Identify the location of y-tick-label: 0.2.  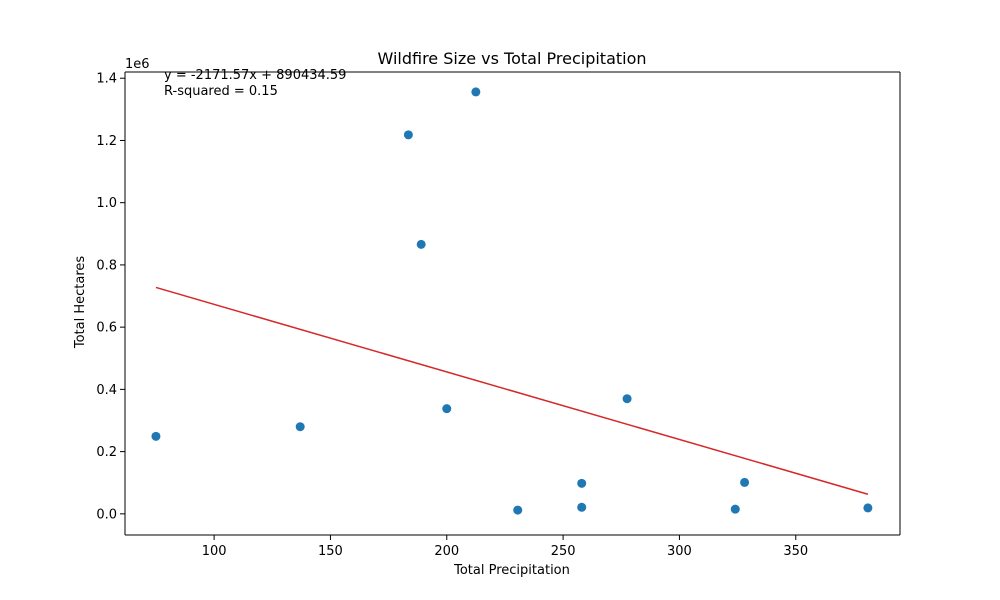
(106, 452).